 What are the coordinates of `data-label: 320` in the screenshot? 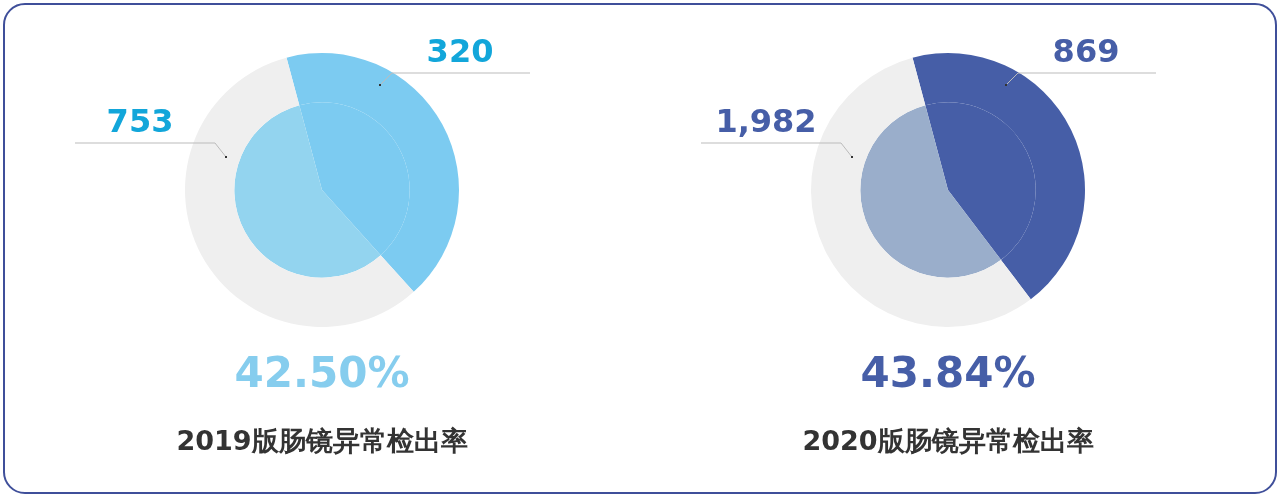 It's located at (460, 51).